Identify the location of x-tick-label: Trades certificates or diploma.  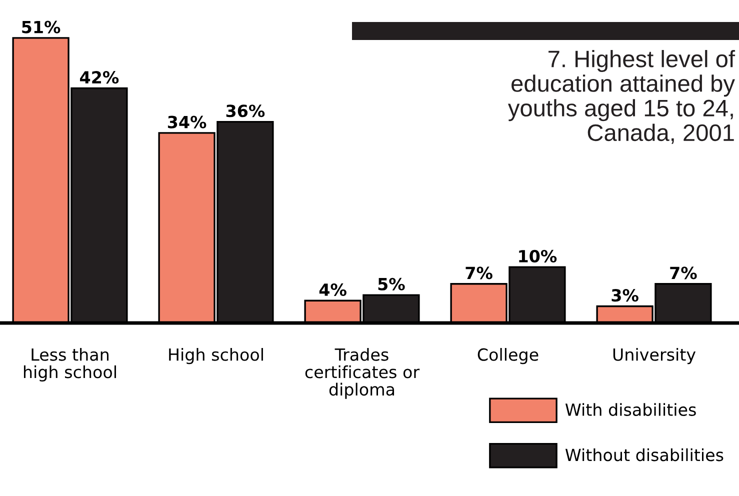
(362, 373).